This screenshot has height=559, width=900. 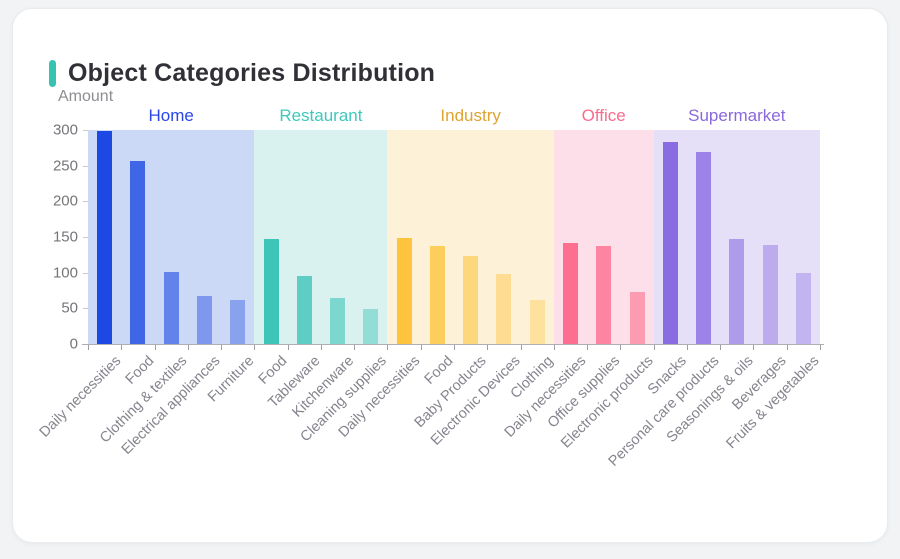 What do you see at coordinates (737, 291) in the screenshot?
I see `bar-supermarket-seasonings-oils` at bounding box center [737, 291].